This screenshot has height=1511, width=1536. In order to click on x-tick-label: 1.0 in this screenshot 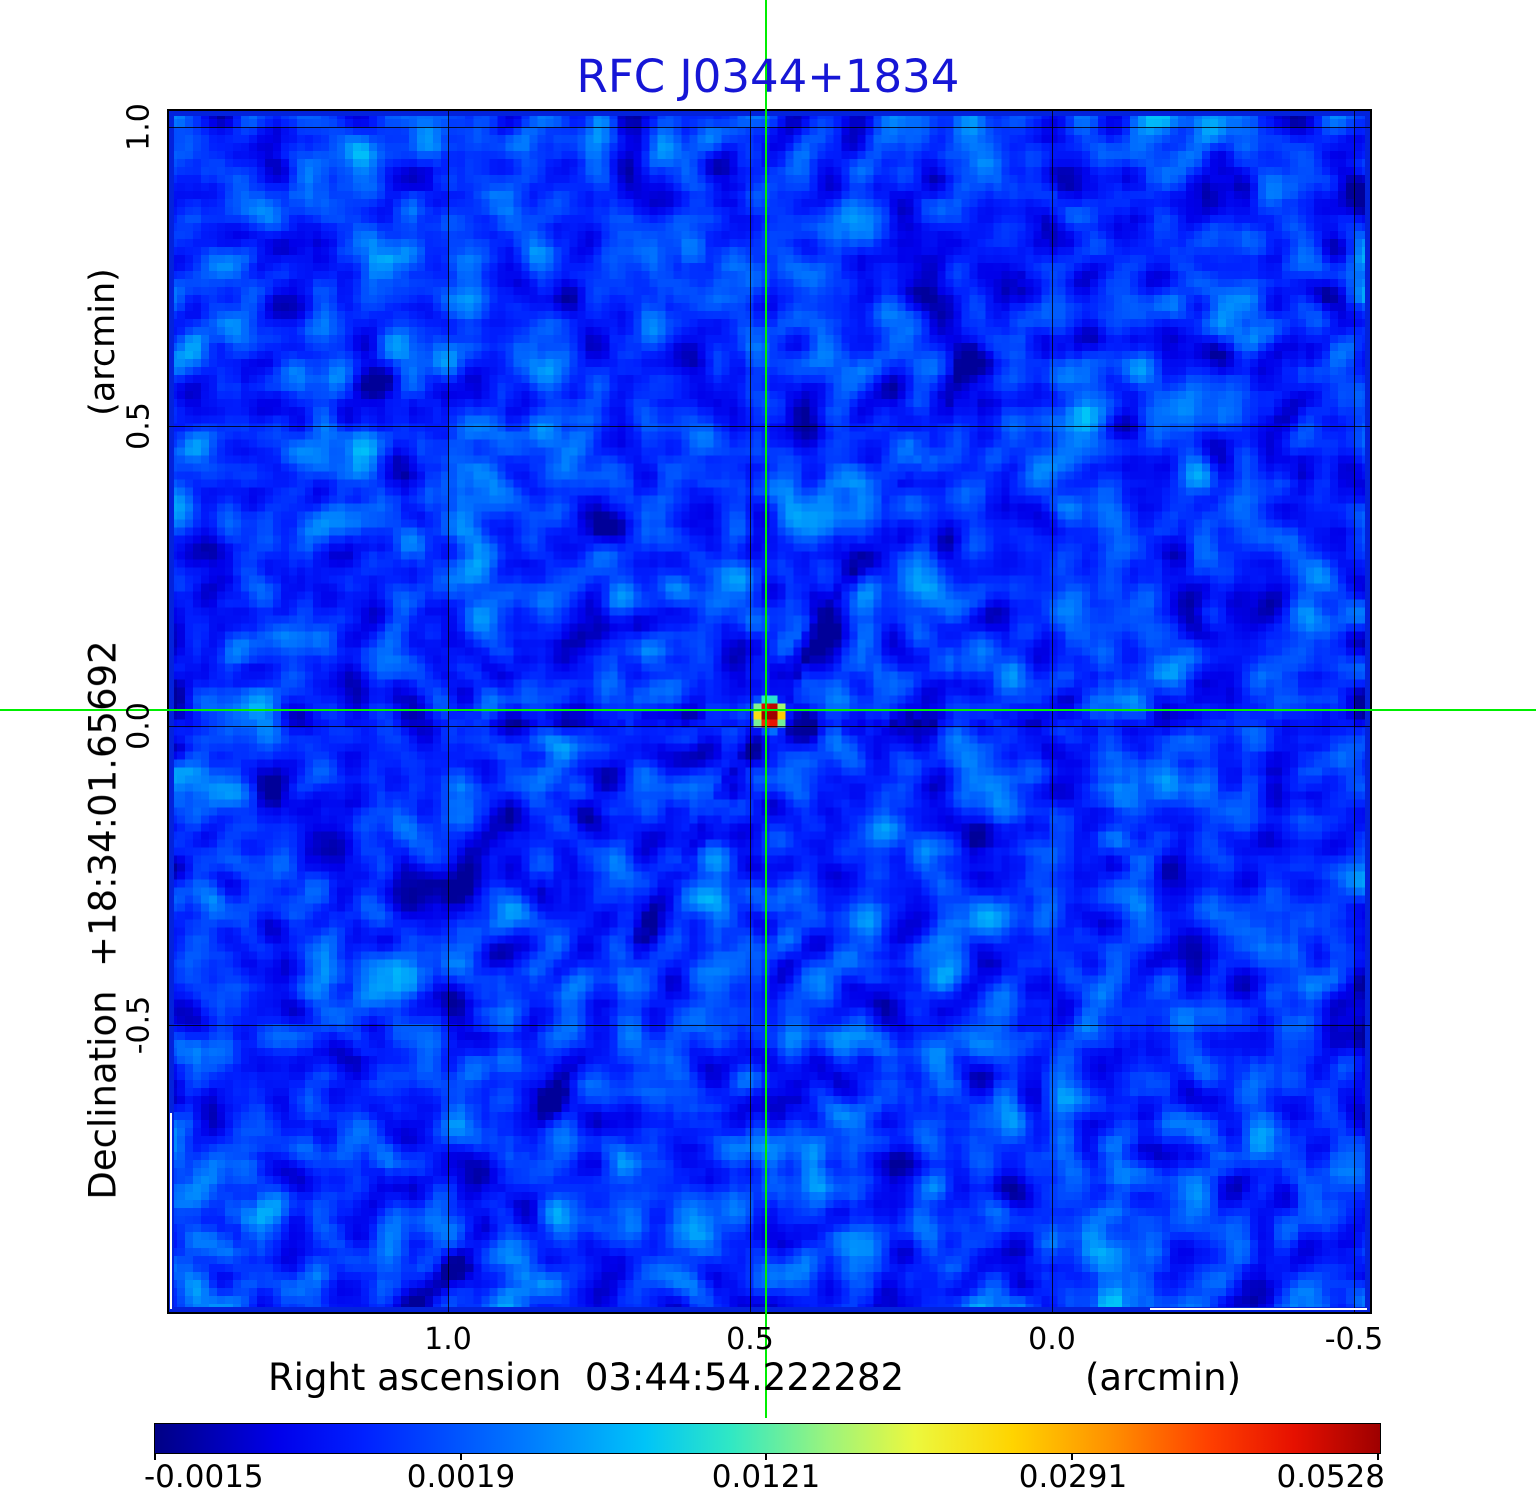, I will do `click(448, 1339)`.